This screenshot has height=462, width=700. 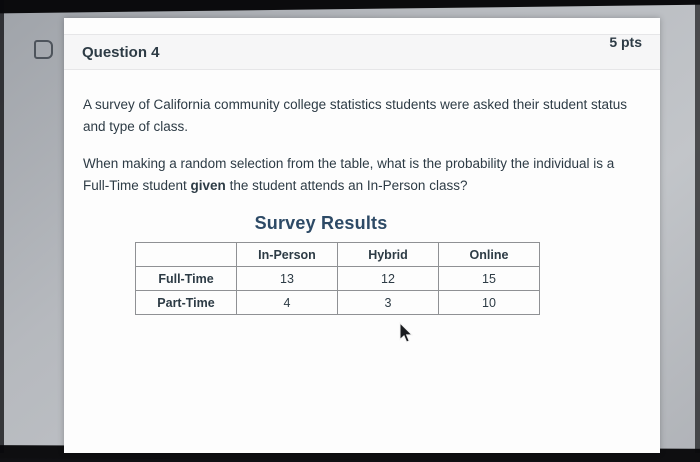 I want to click on table-row: Part-Time 4 3 10, so click(x=337, y=303).